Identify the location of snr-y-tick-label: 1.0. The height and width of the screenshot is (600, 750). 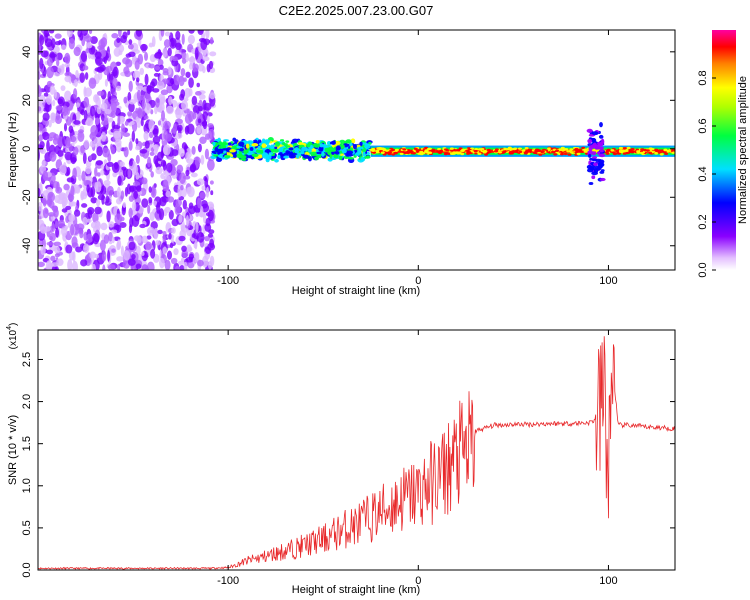
(27, 485).